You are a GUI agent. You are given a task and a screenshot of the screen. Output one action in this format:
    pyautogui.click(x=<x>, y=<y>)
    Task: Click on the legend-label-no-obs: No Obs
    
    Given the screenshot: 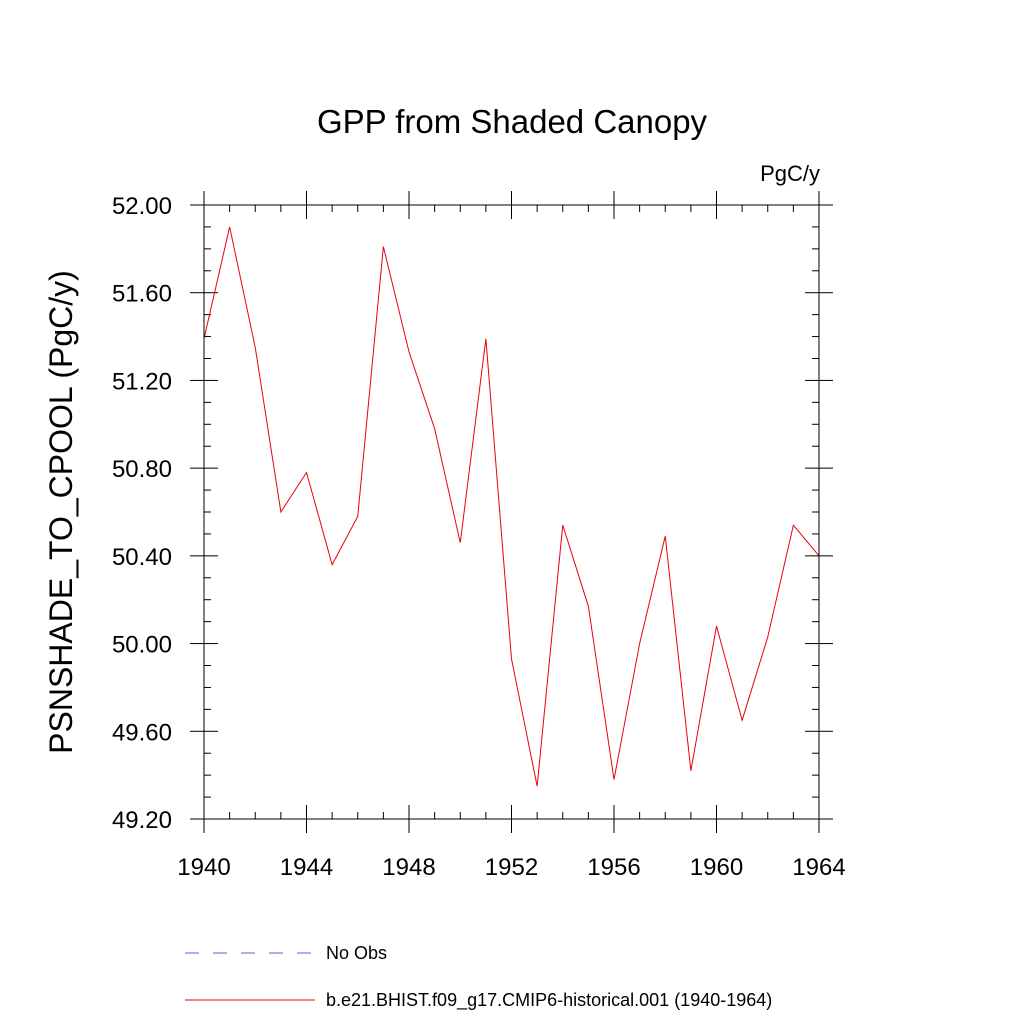 What is the action you would take?
    pyautogui.click(x=356, y=953)
    